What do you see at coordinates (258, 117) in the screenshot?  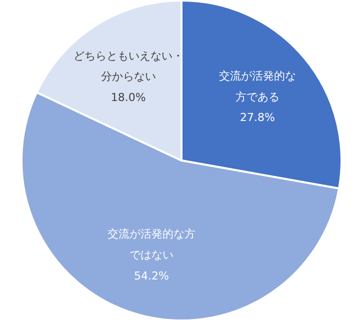 I see `data-label: 27.8%` at bounding box center [258, 117].